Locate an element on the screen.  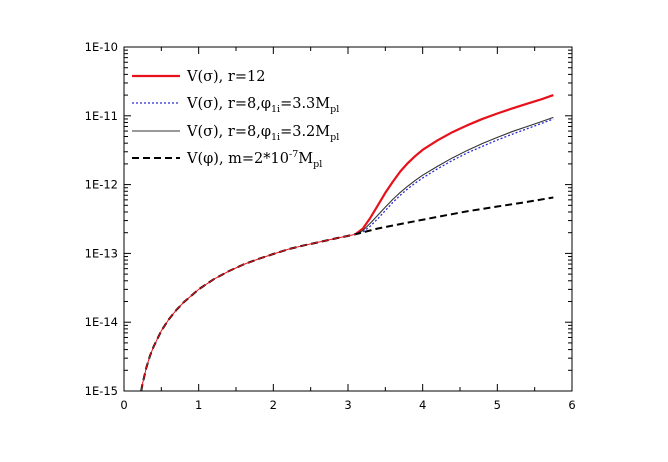
x-tick-label: 0 is located at coordinates (123, 405).